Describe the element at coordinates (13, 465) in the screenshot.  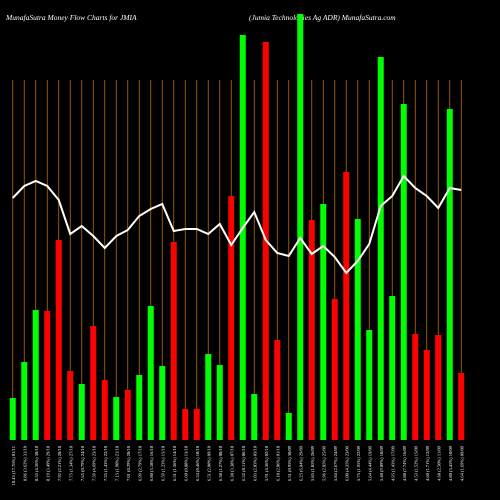
I see `x-tick-label: 10.43 (17.76%) 01/11` at that location.